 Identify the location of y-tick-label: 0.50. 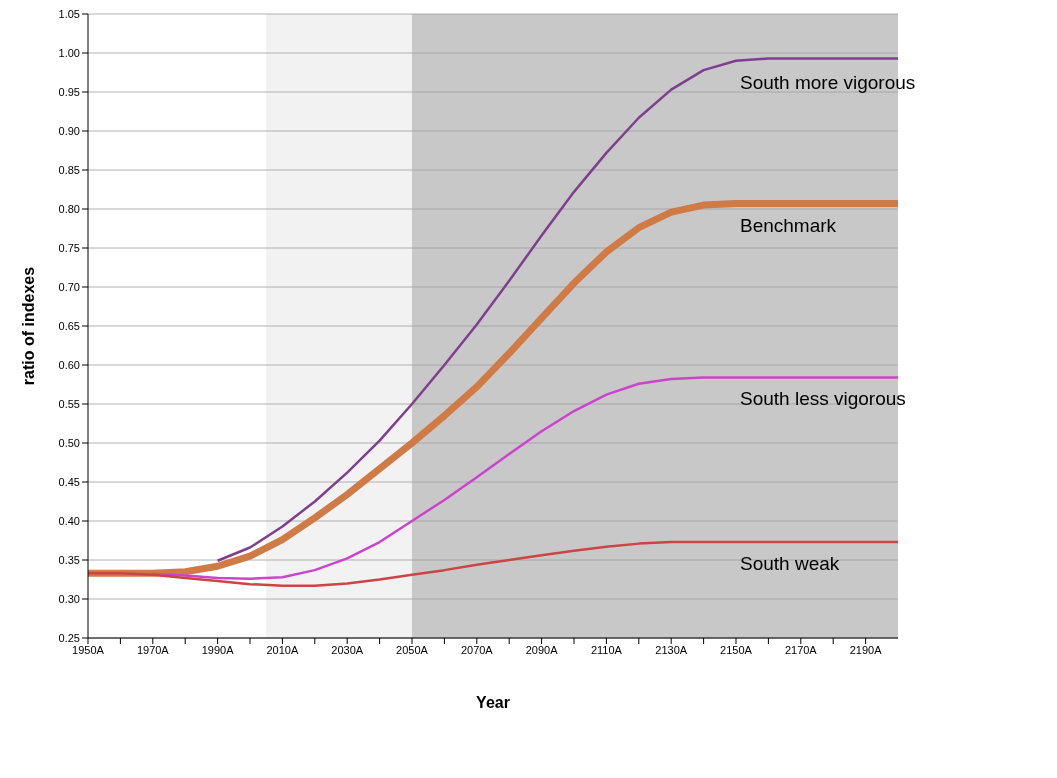
(69, 442).